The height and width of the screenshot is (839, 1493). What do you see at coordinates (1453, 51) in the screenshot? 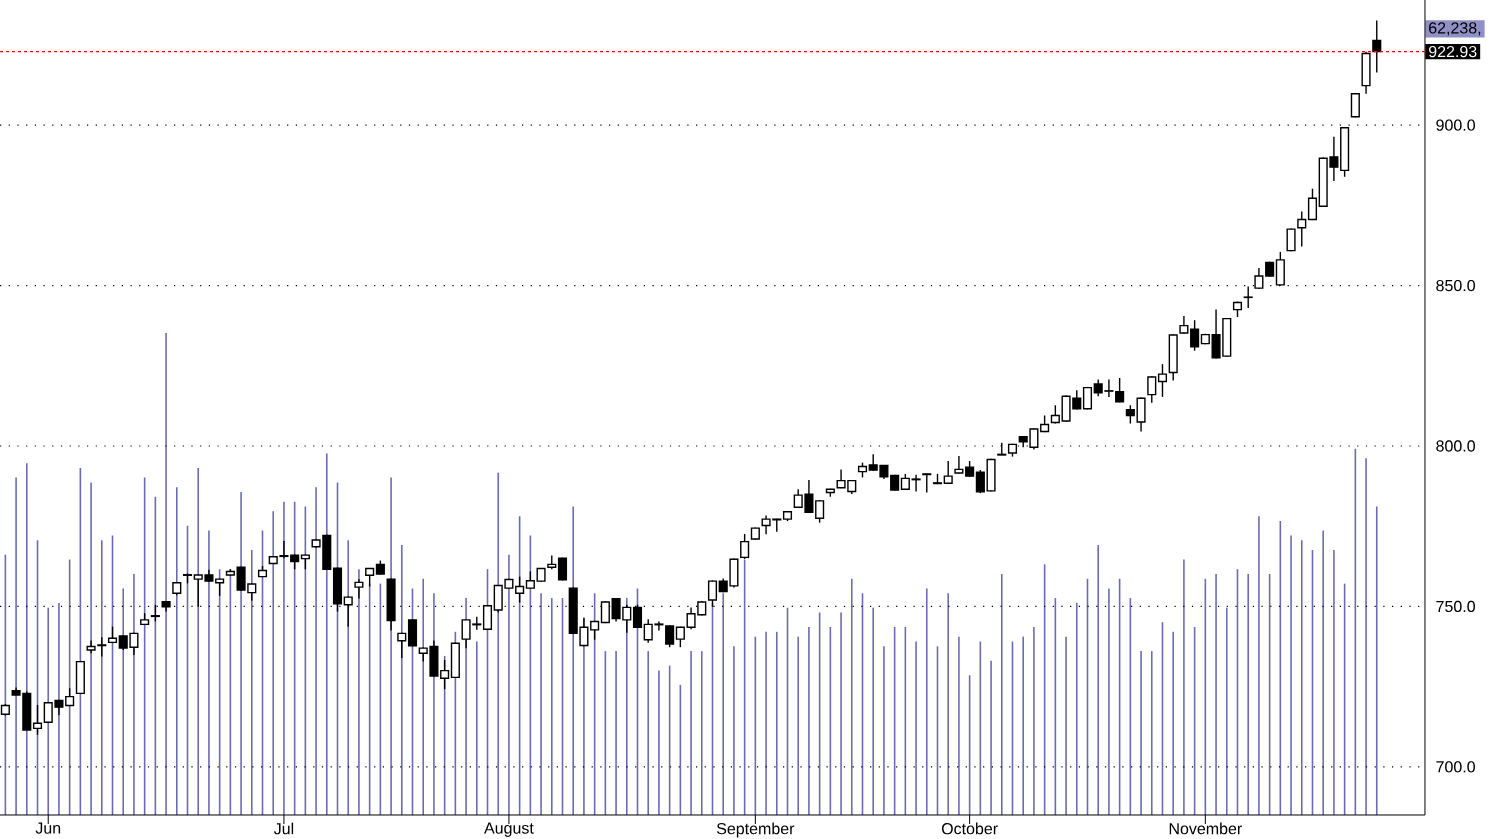
I see `ref-line-label: 922.93` at bounding box center [1453, 51].